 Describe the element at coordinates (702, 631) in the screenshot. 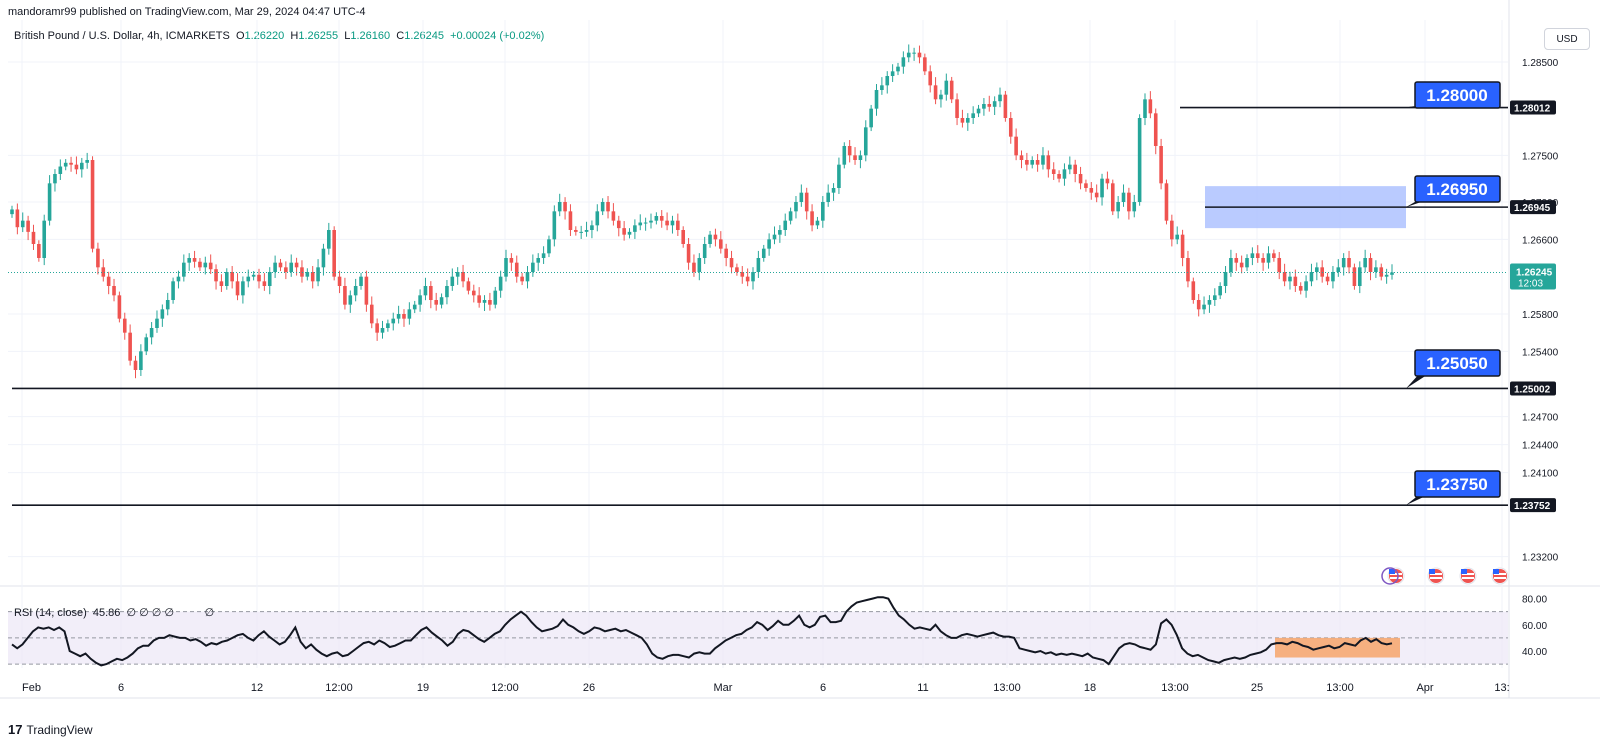

I see `rsi-line` at that location.